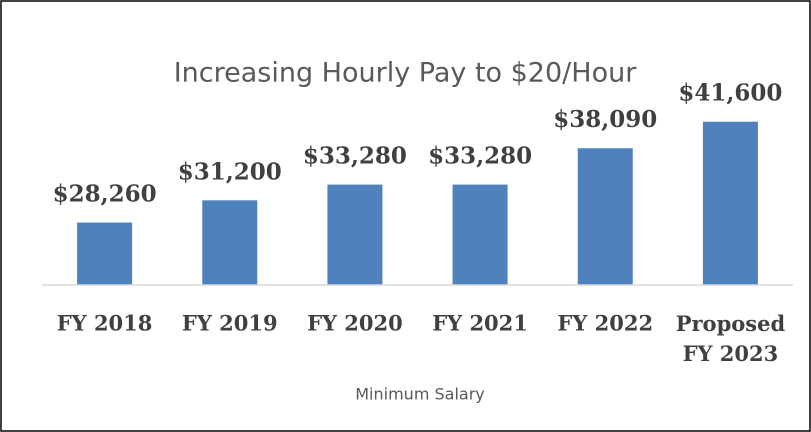 Image resolution: width=811 pixels, height=432 pixels. I want to click on x-tick-label: Proposed FY 2023, so click(731, 338).